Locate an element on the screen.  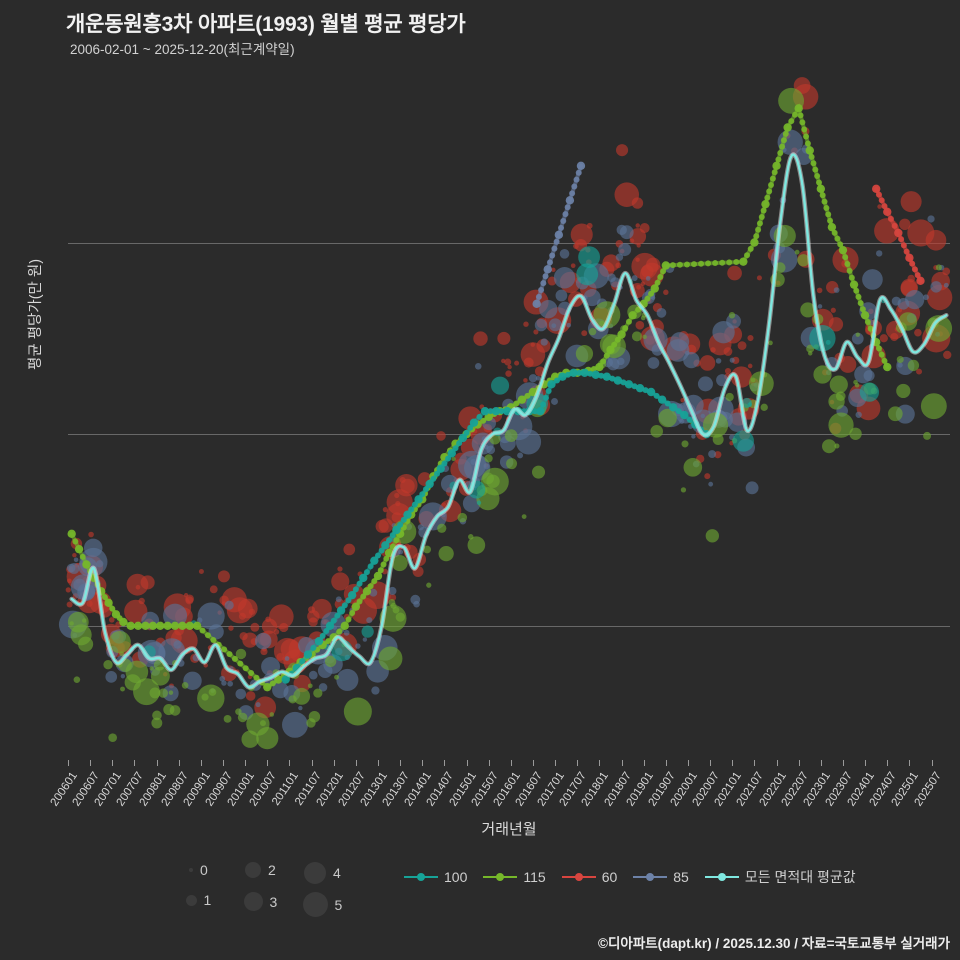
legend-size-item: 3 is located at coordinates (258, 901).